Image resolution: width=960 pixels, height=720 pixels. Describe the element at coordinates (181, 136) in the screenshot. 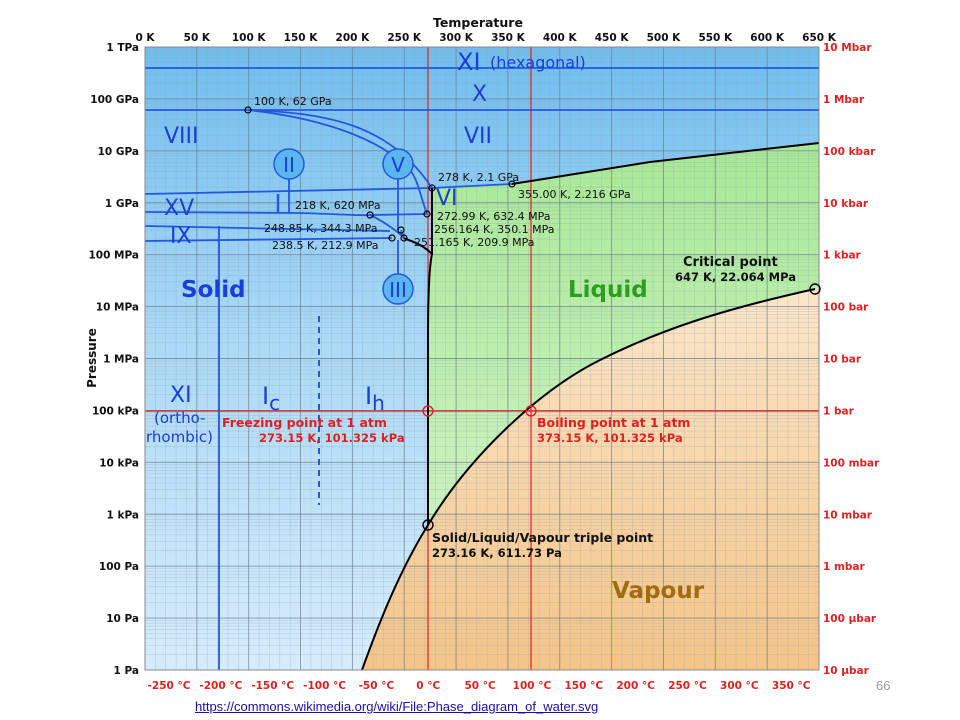

I see `ice-viii-label: VIII` at that location.